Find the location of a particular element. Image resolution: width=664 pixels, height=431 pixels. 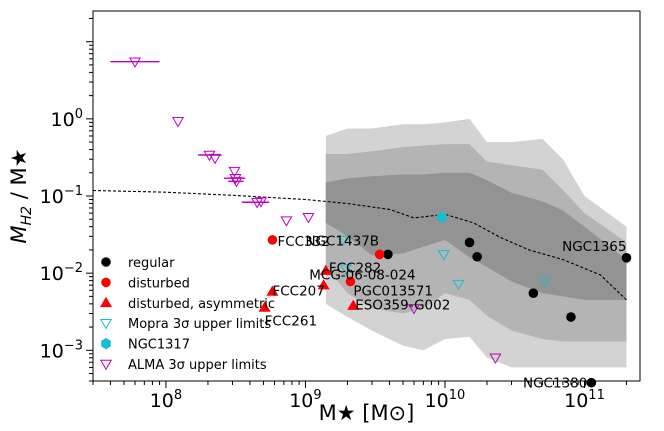

annotation-label: FCC207 is located at coordinates (298, 291).